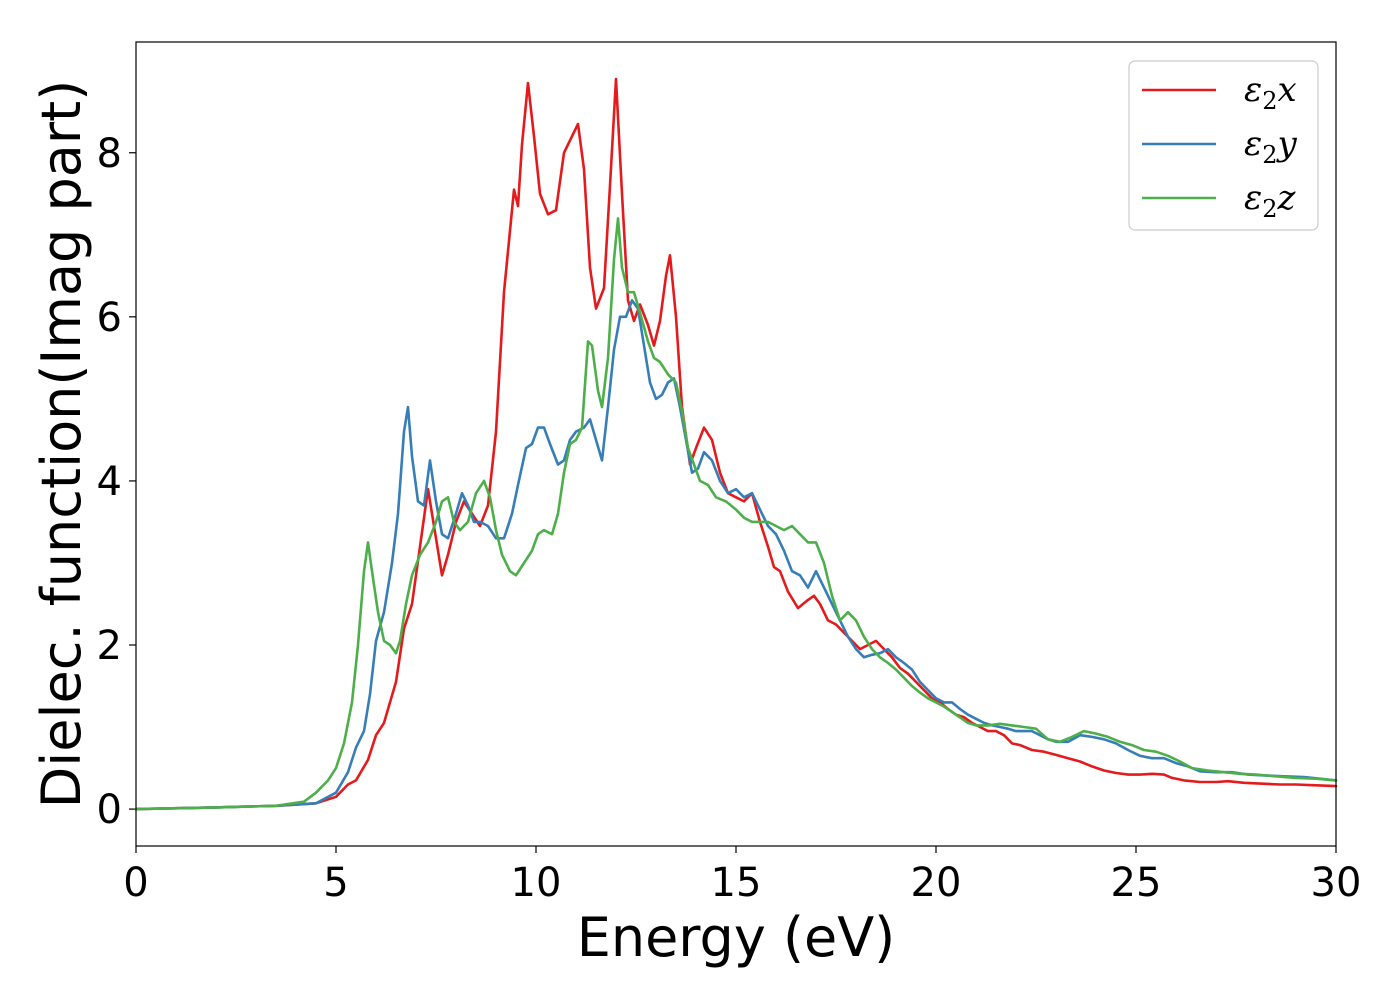  Describe the element at coordinates (109, 154) in the screenshot. I see `y-tick-label: 8` at that location.